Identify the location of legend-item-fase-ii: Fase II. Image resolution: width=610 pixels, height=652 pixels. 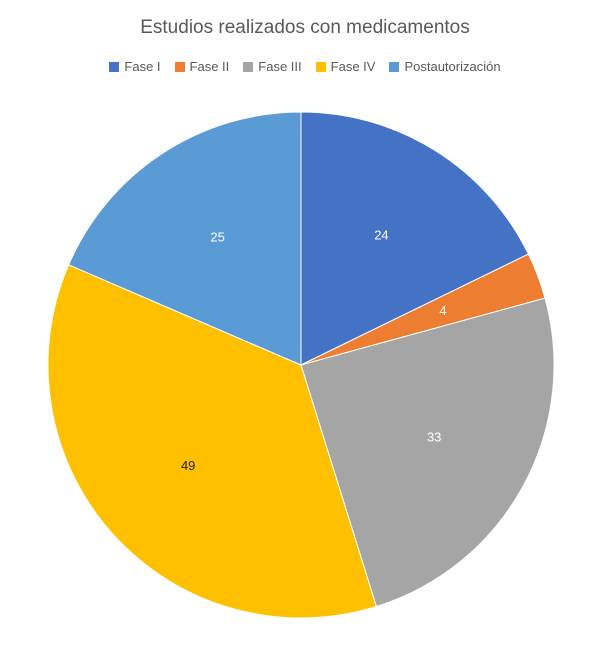
(202, 66).